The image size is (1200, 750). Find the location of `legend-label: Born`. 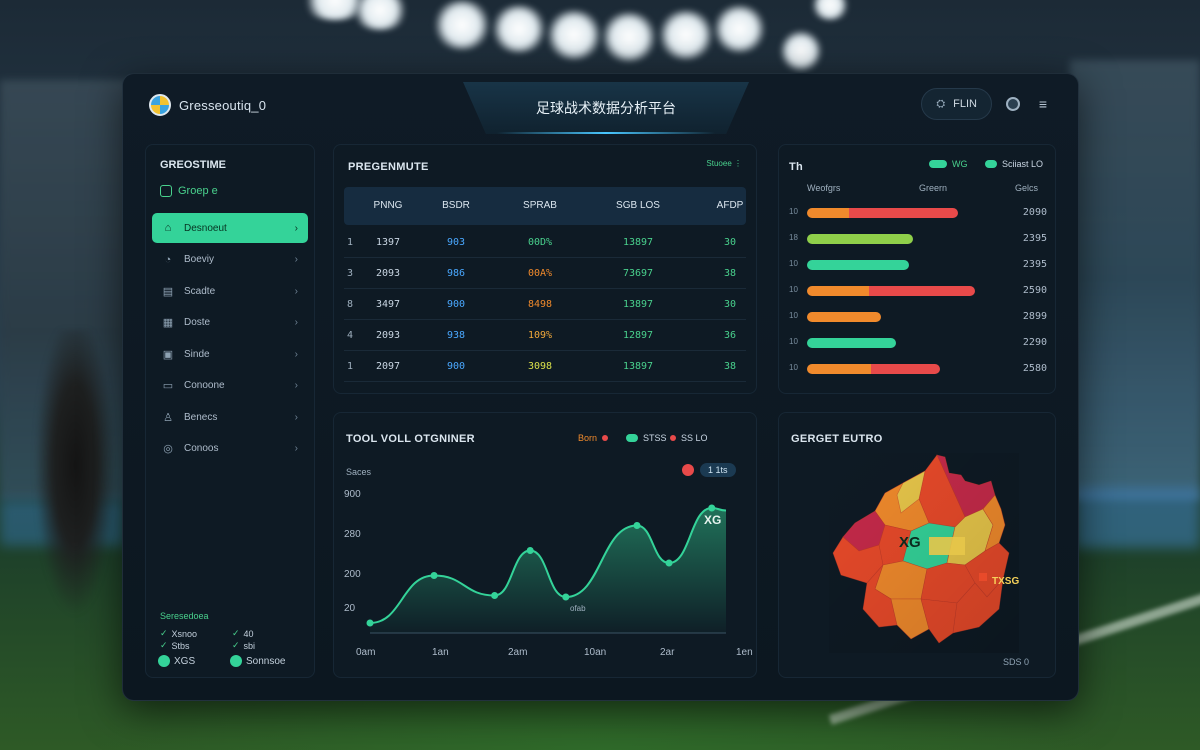

legend-label: Born is located at coordinates (588, 438).